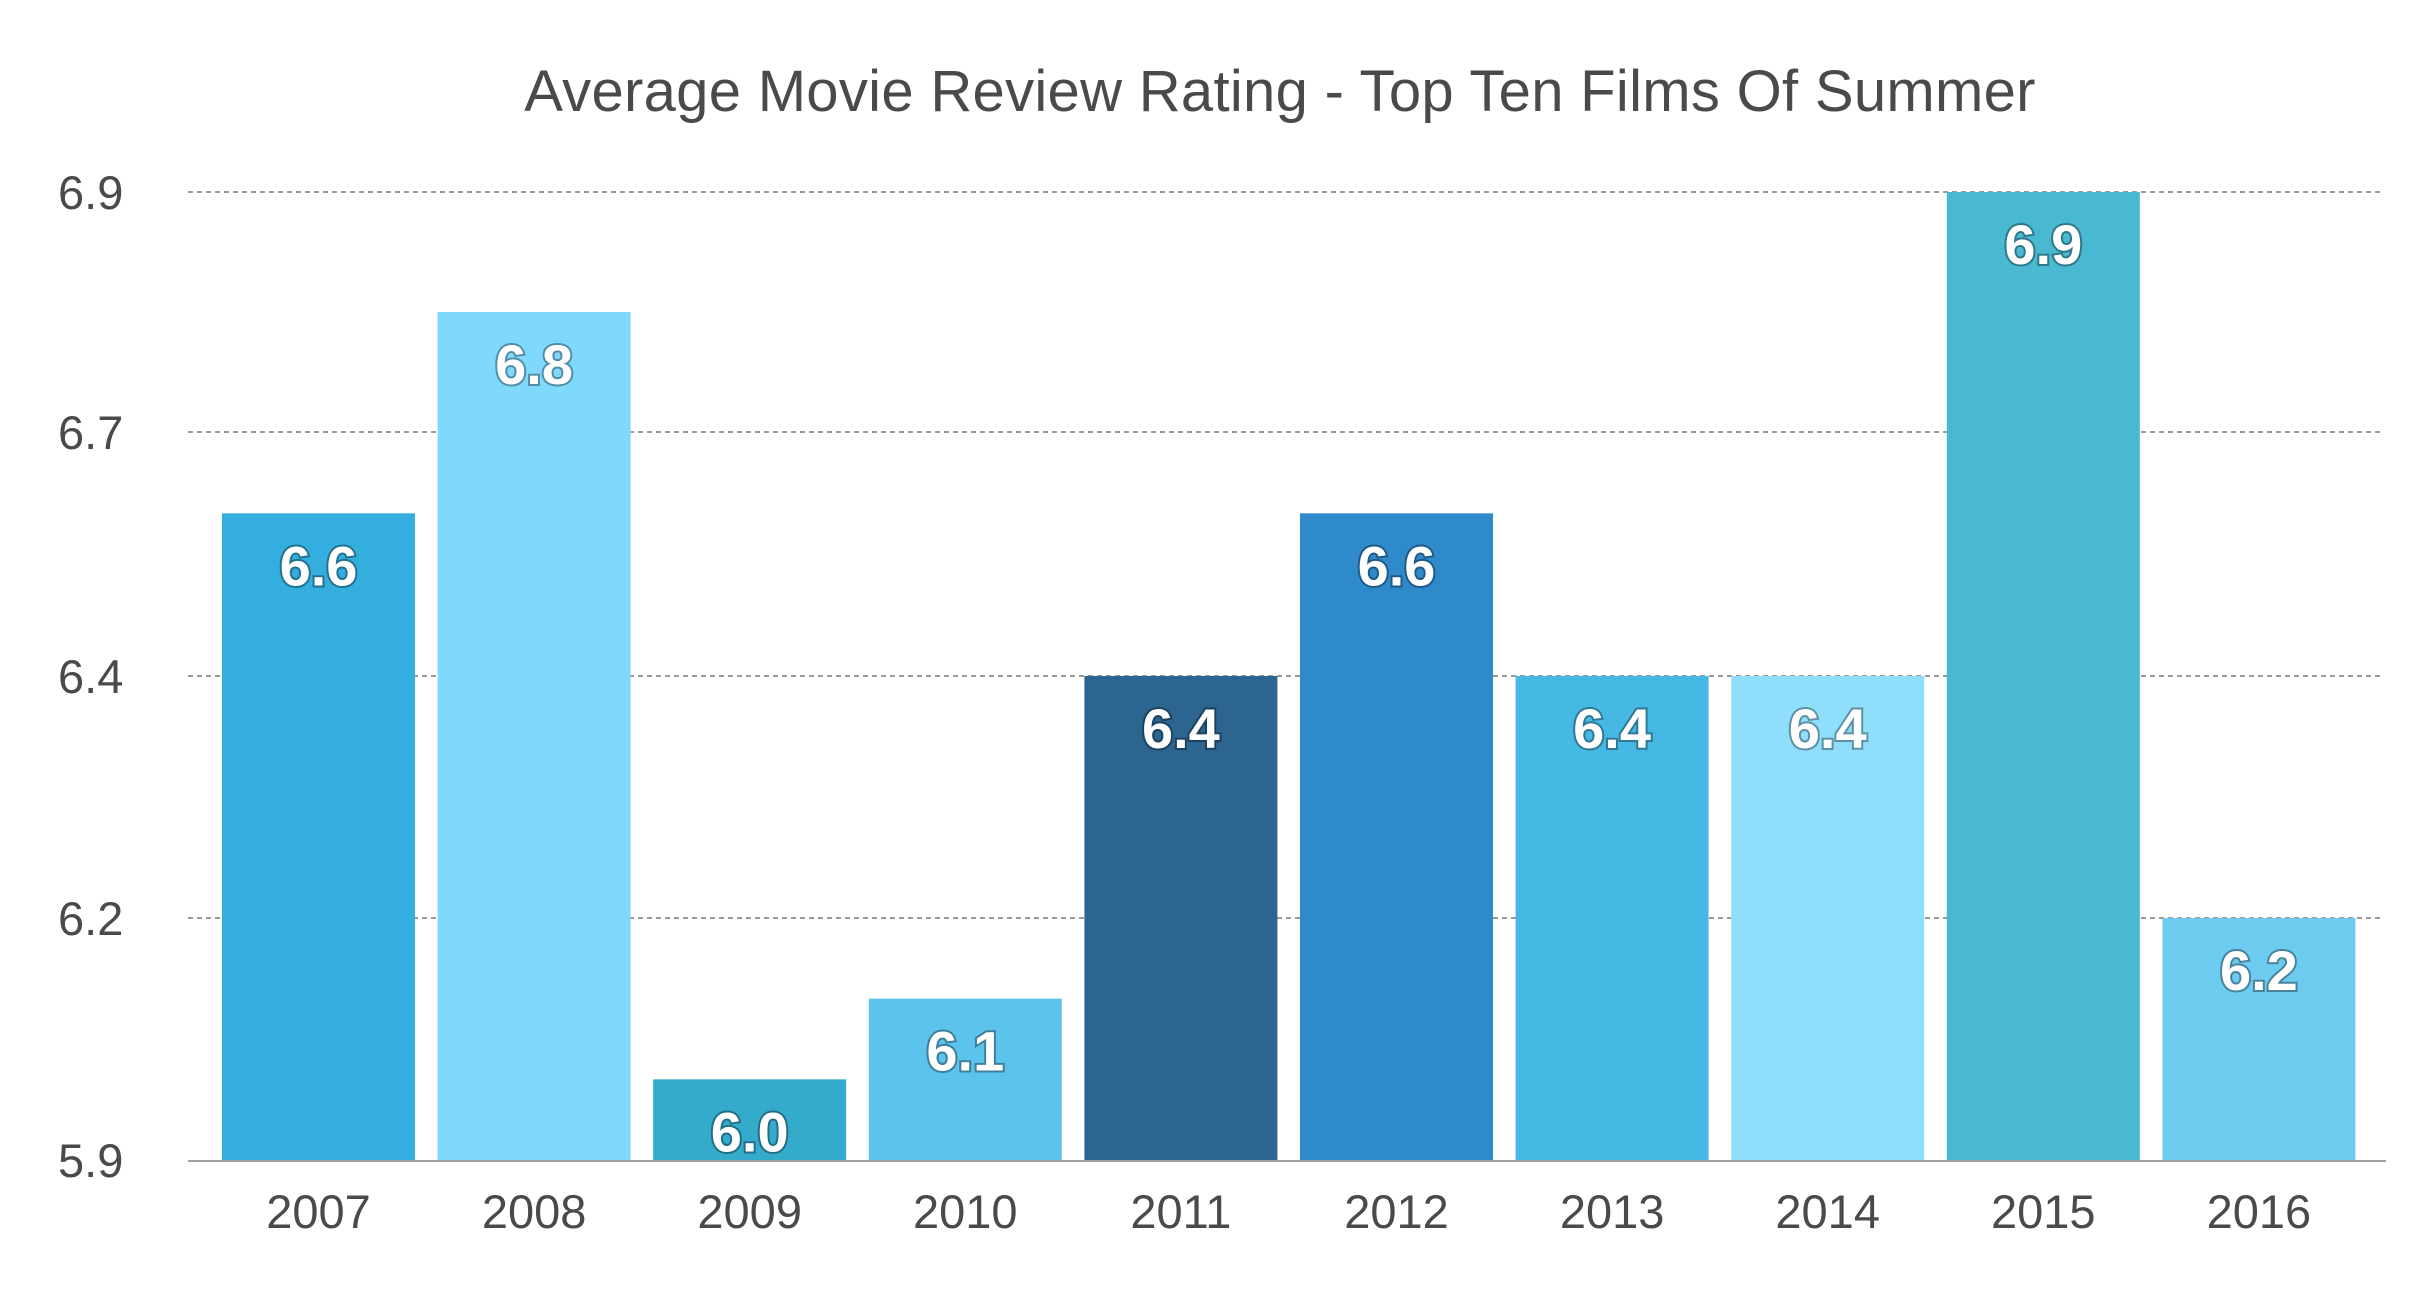 This screenshot has width=2428, height=1304. Describe the element at coordinates (90, 192) in the screenshot. I see `y-tick-label: 6.9` at that location.